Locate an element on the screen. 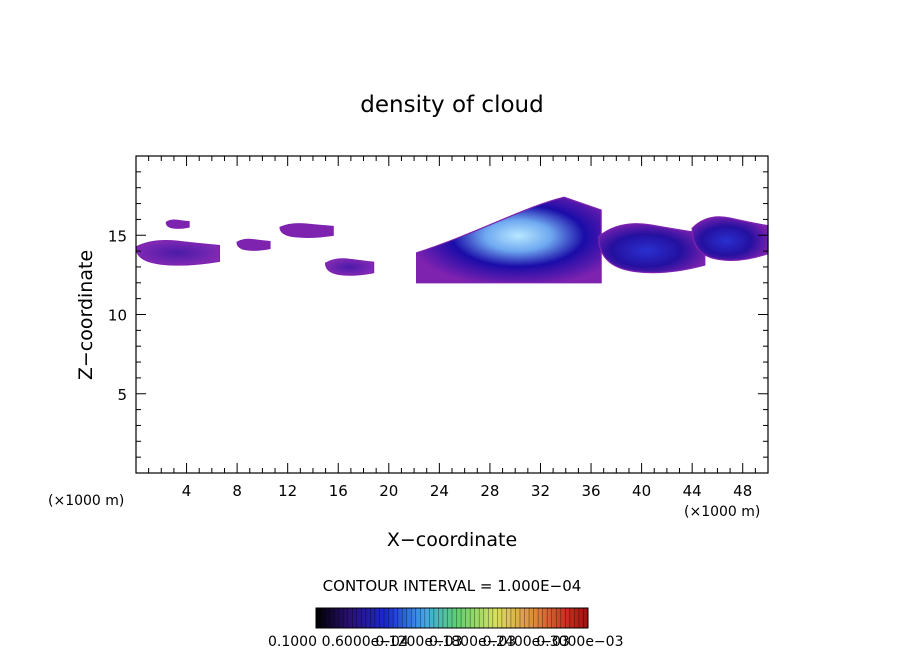  y-tick-label: 10 is located at coordinates (117, 316).